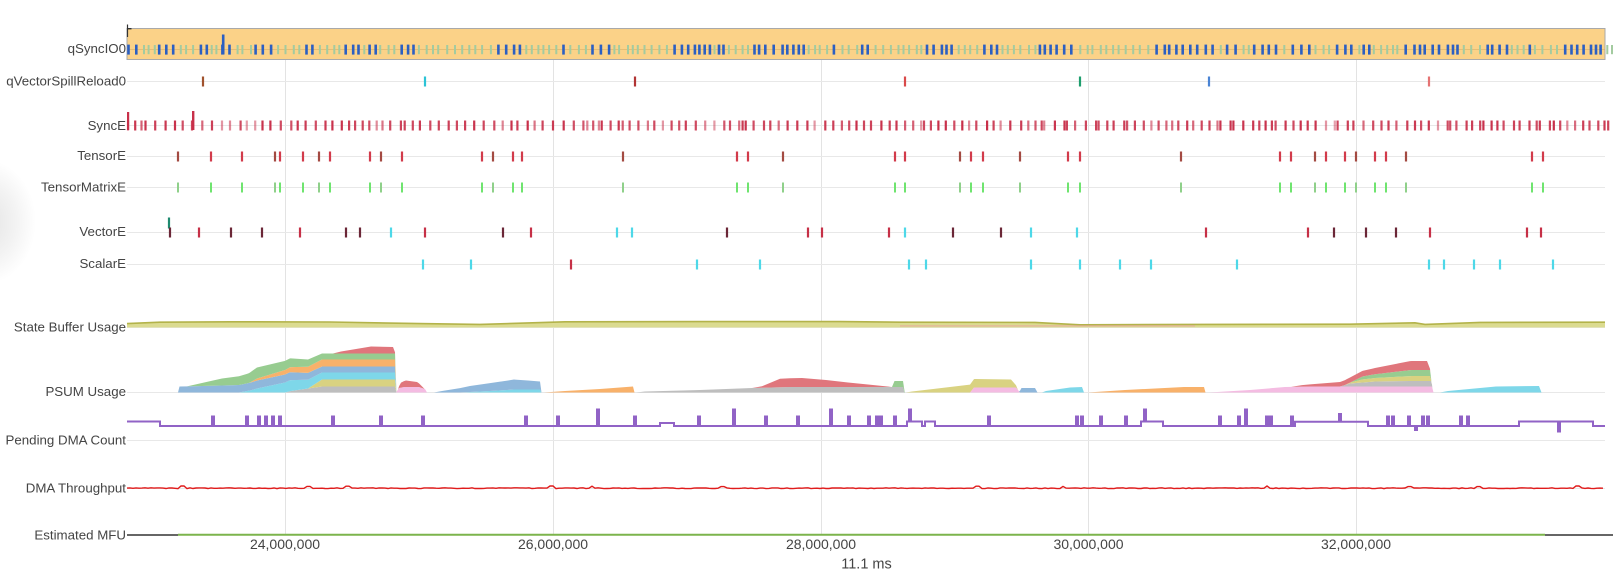 The height and width of the screenshot is (573, 1615). Describe the element at coordinates (553, 544) in the screenshot. I see `svg-text: 26,000,000` at that location.